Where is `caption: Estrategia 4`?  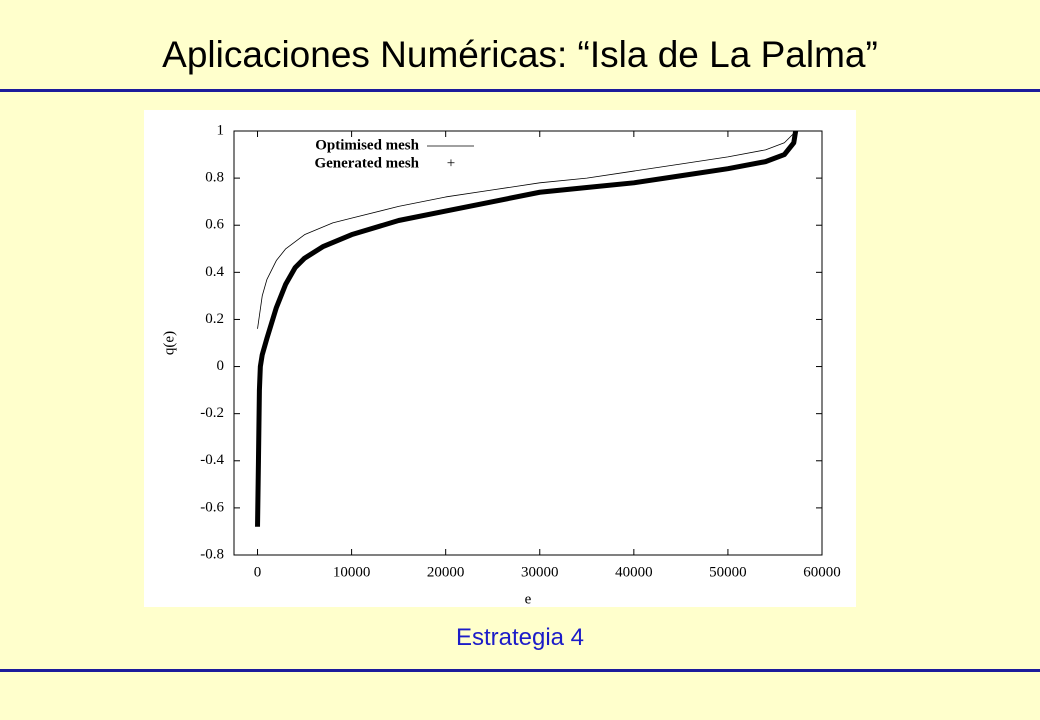
caption: Estrategia 4 is located at coordinates (520, 637).